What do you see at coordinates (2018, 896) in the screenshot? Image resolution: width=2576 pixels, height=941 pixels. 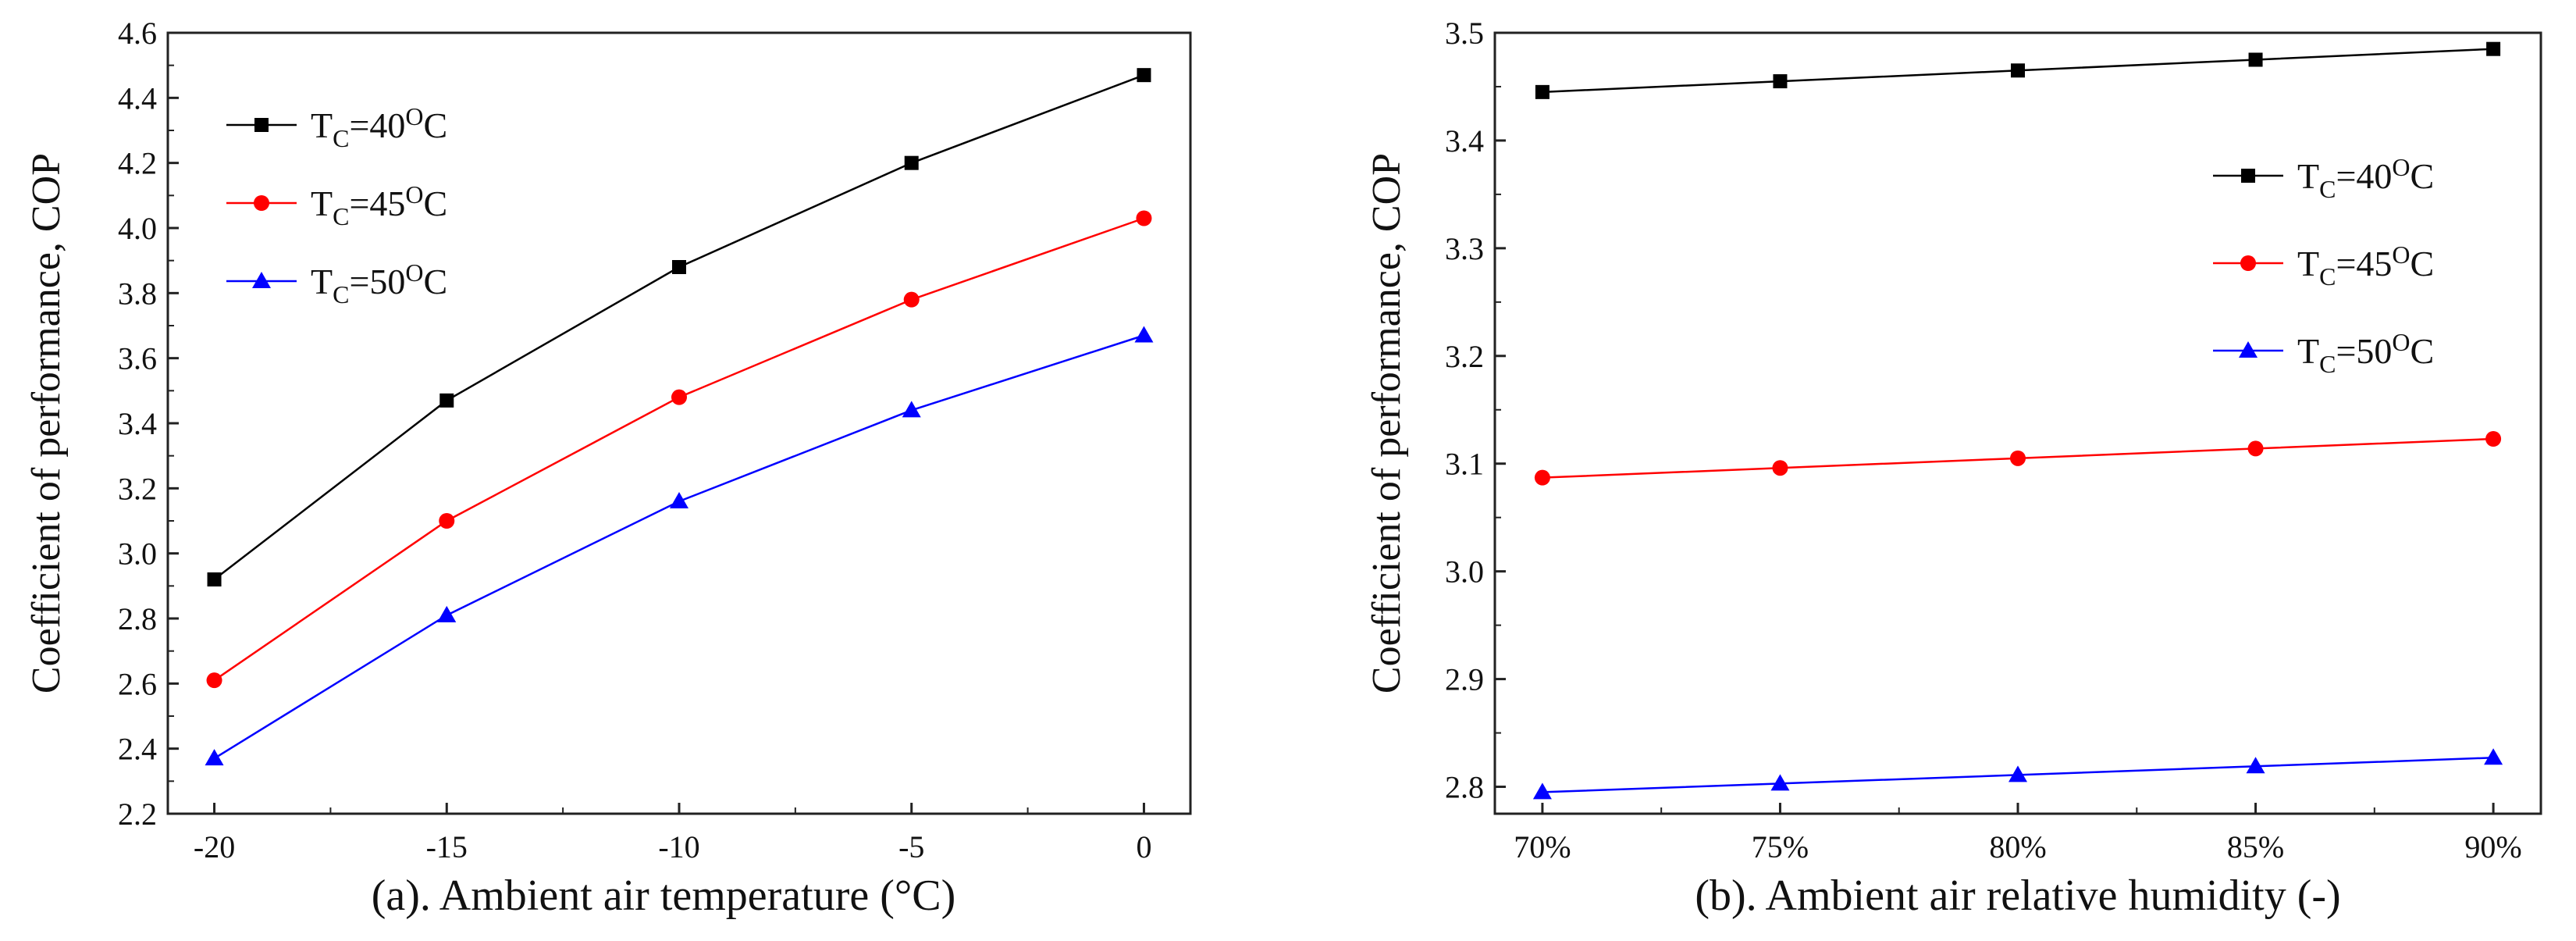 I see `chart-caption: (b). Ambient air relative humidity (-)` at bounding box center [2018, 896].